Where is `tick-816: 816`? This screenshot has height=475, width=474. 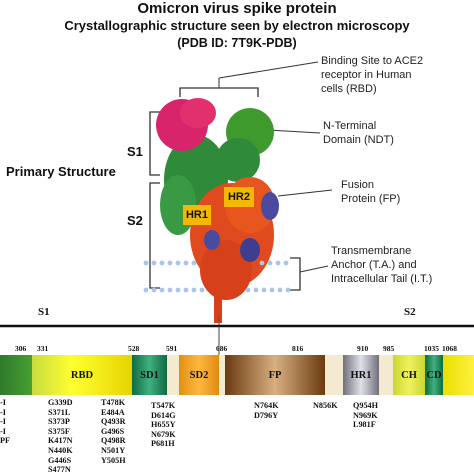 tick-816: 816 is located at coordinates (298, 348).